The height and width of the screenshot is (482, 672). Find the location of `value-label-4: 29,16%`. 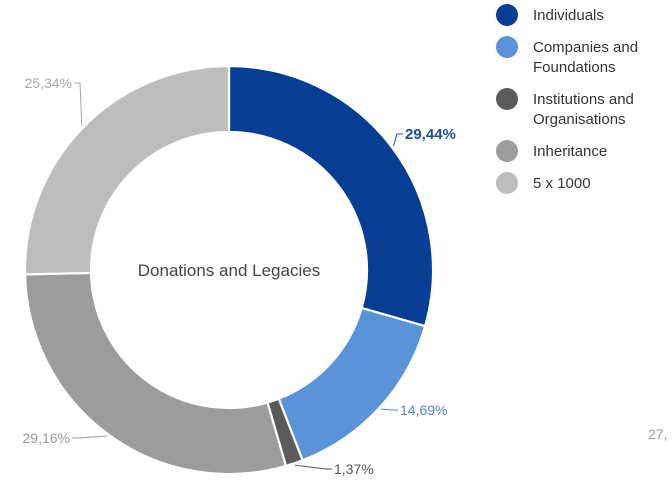

value-label-4: 29,16% is located at coordinates (46, 438).